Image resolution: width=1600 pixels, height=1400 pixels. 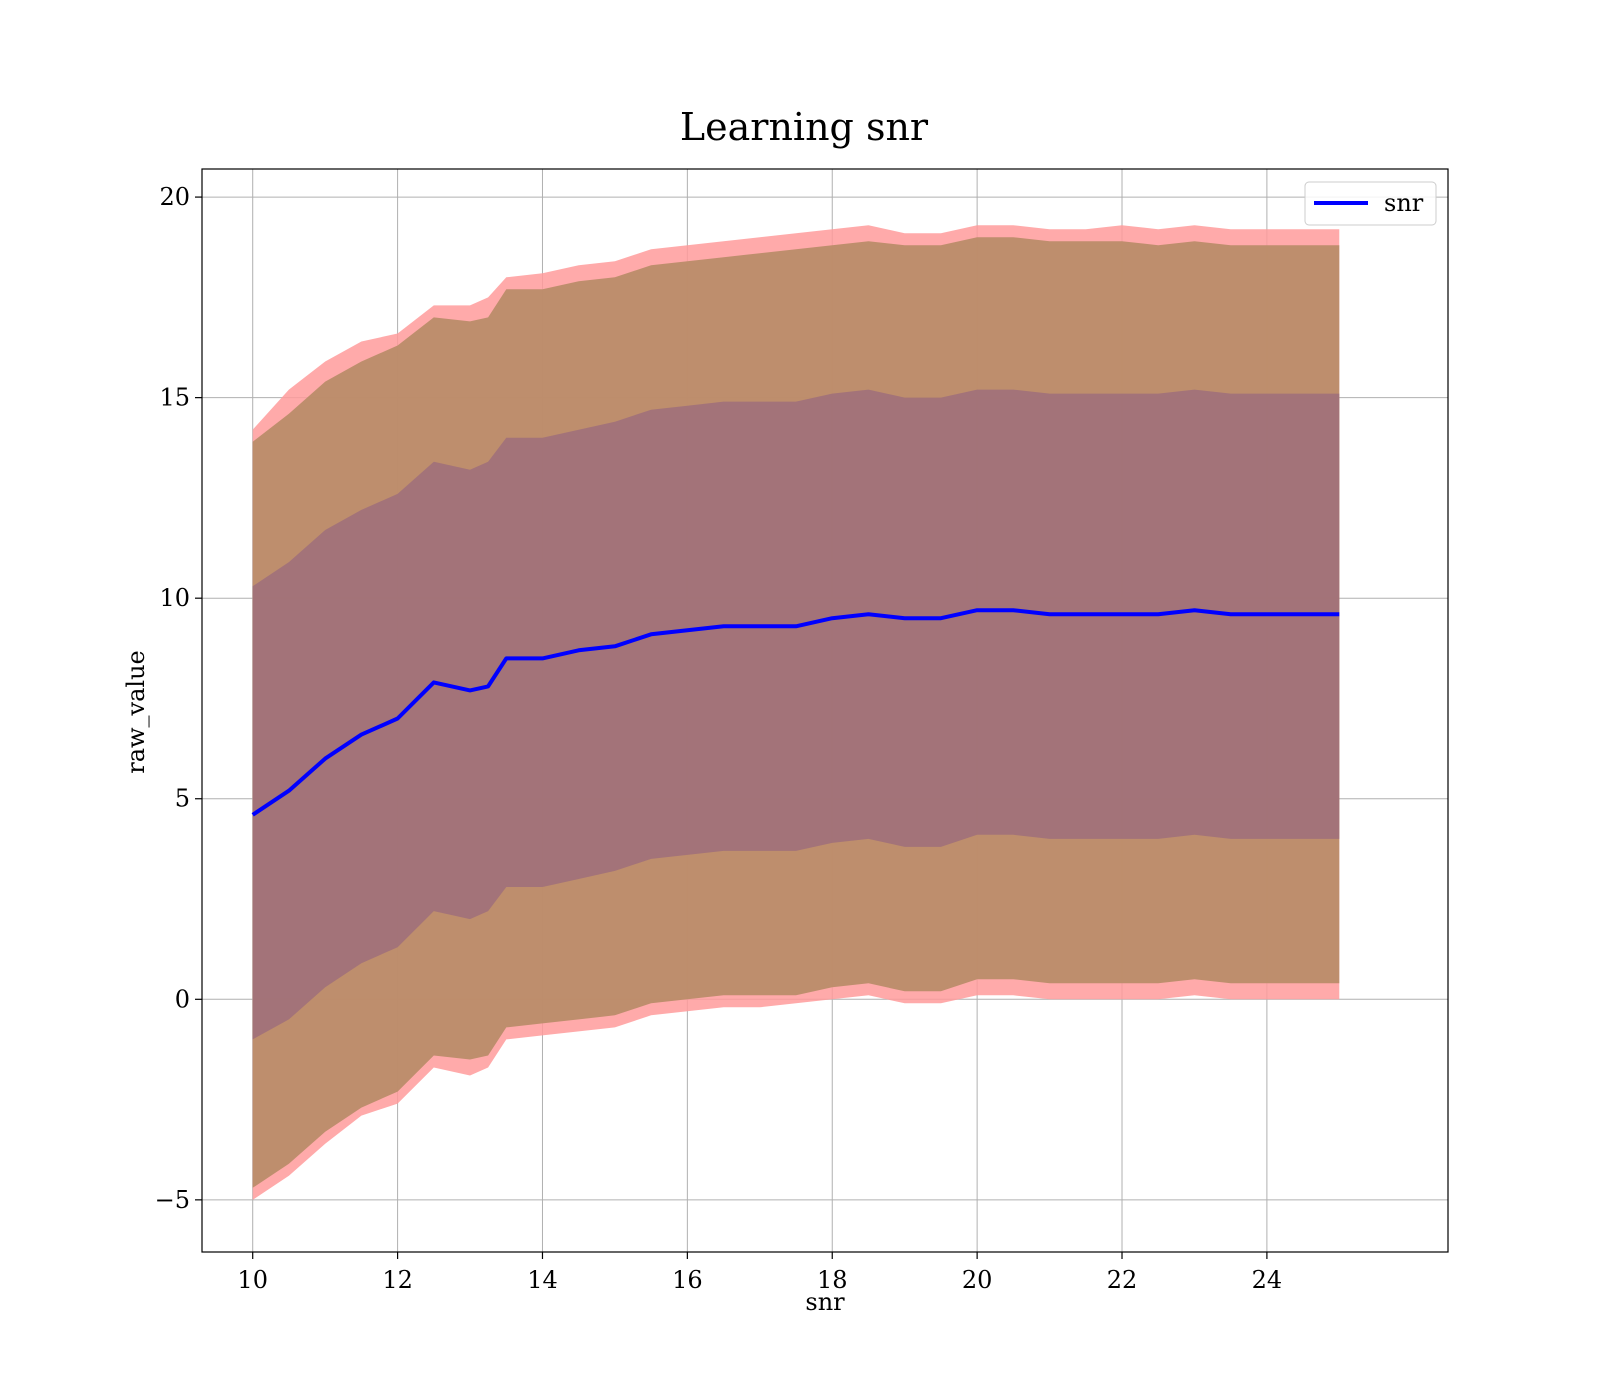 I want to click on legend: snr, so click(x=1370, y=203).